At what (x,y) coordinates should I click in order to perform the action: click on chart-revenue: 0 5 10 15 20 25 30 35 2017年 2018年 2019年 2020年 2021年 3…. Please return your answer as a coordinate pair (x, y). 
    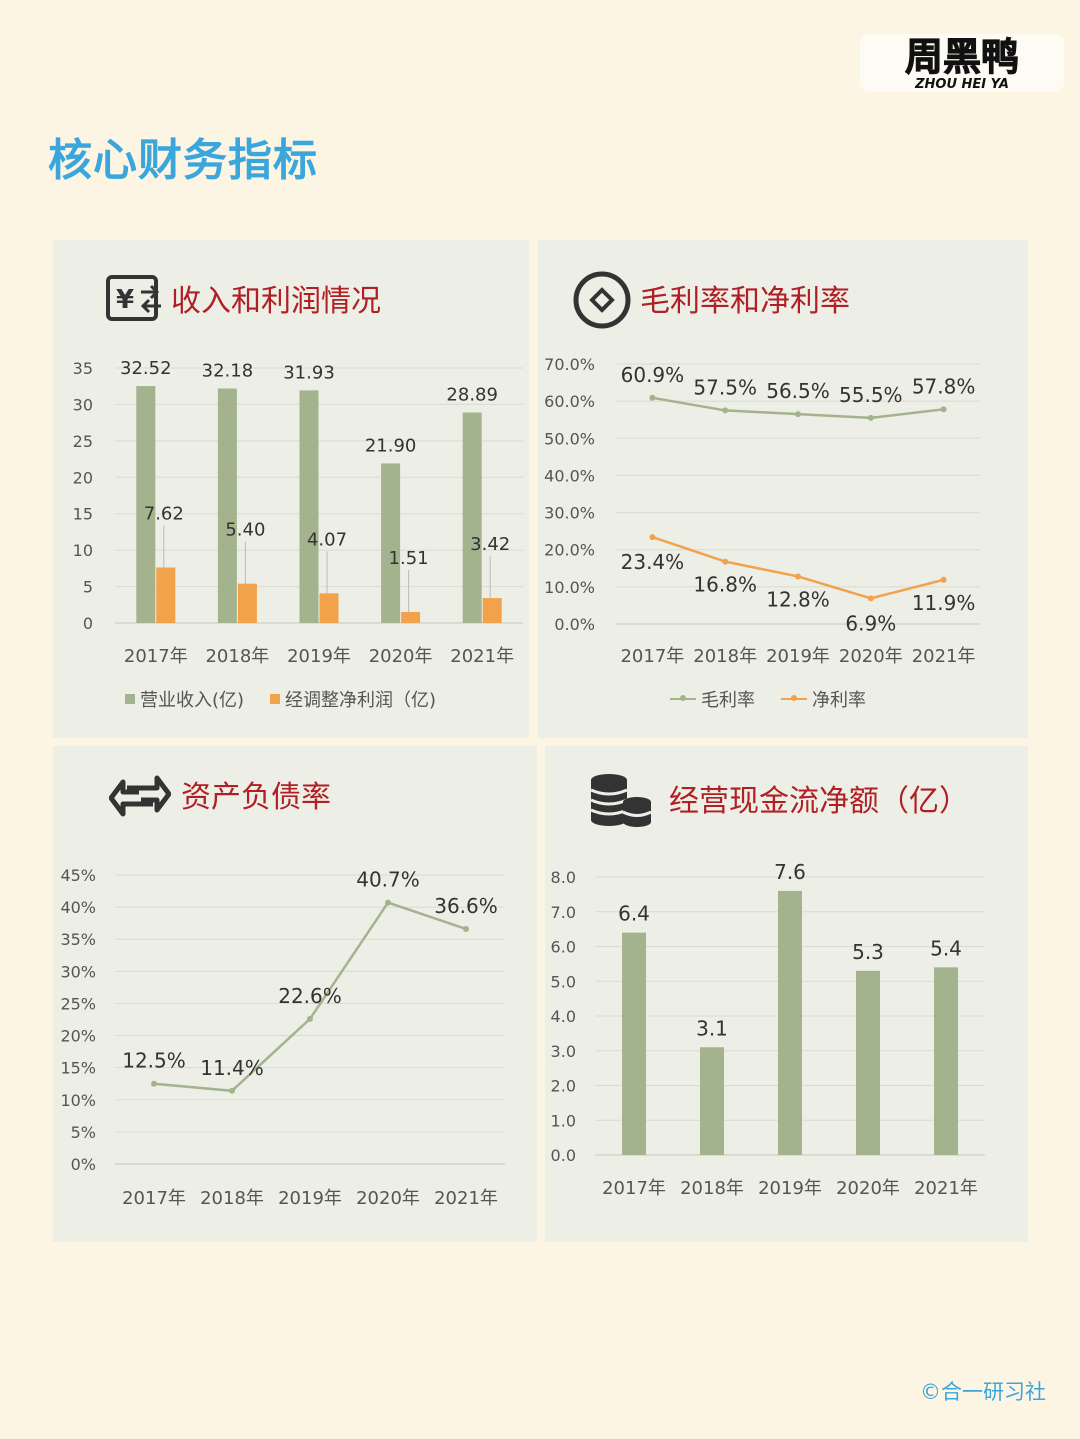
    Looking at the image, I should click on (298, 512).